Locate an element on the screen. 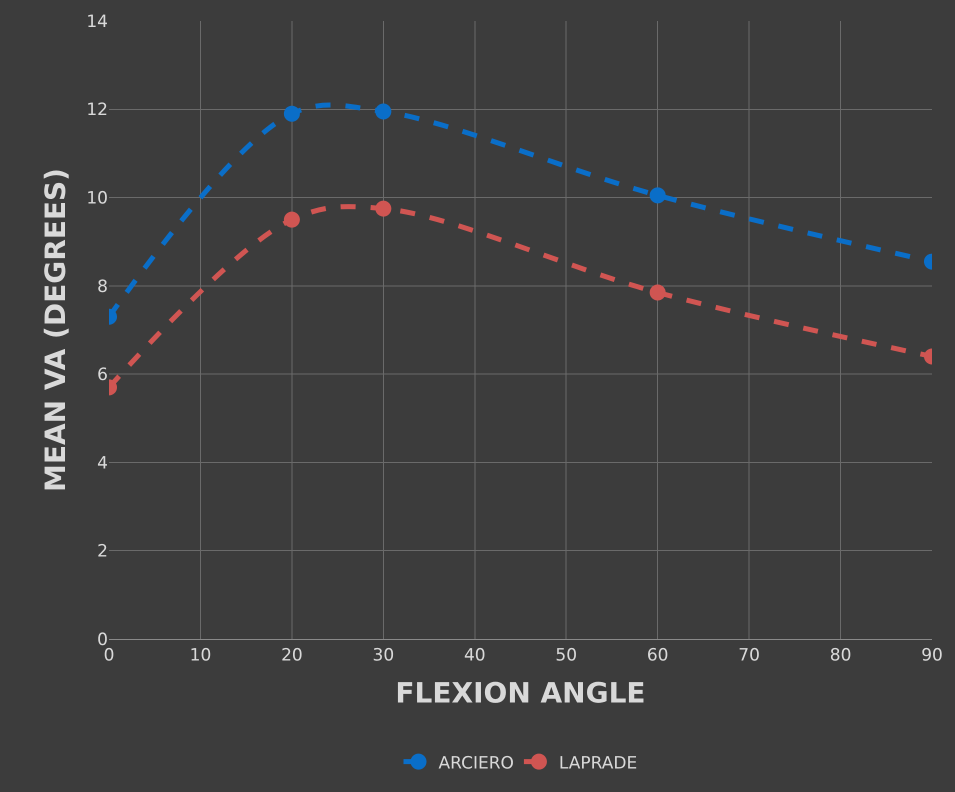 The height and width of the screenshot is (792, 955). y-tick-label: 4 is located at coordinates (102, 463).